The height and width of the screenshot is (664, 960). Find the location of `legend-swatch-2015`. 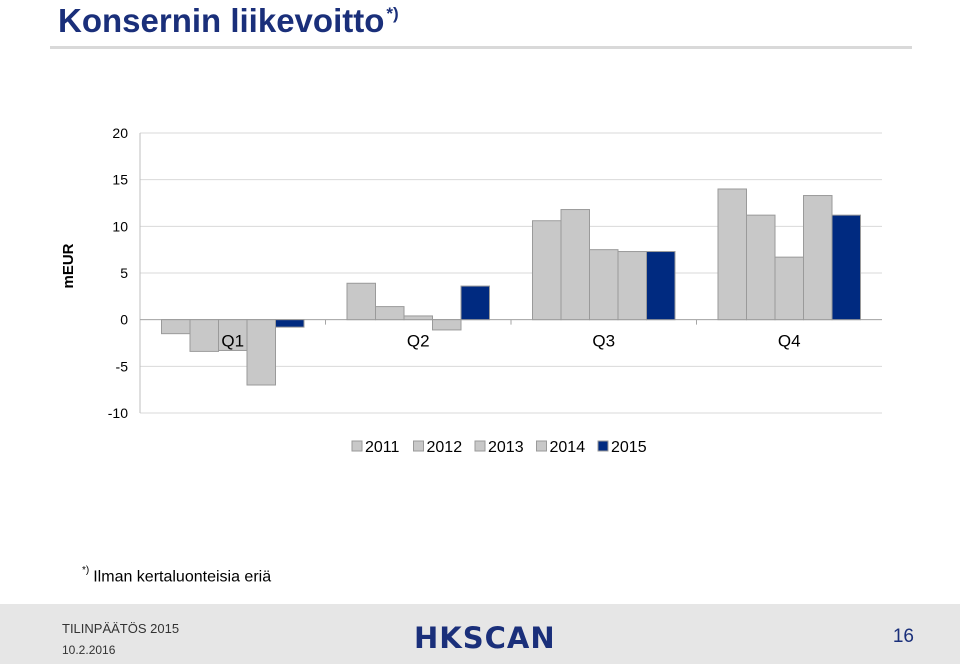

legend-swatch-2015 is located at coordinates (603, 446).